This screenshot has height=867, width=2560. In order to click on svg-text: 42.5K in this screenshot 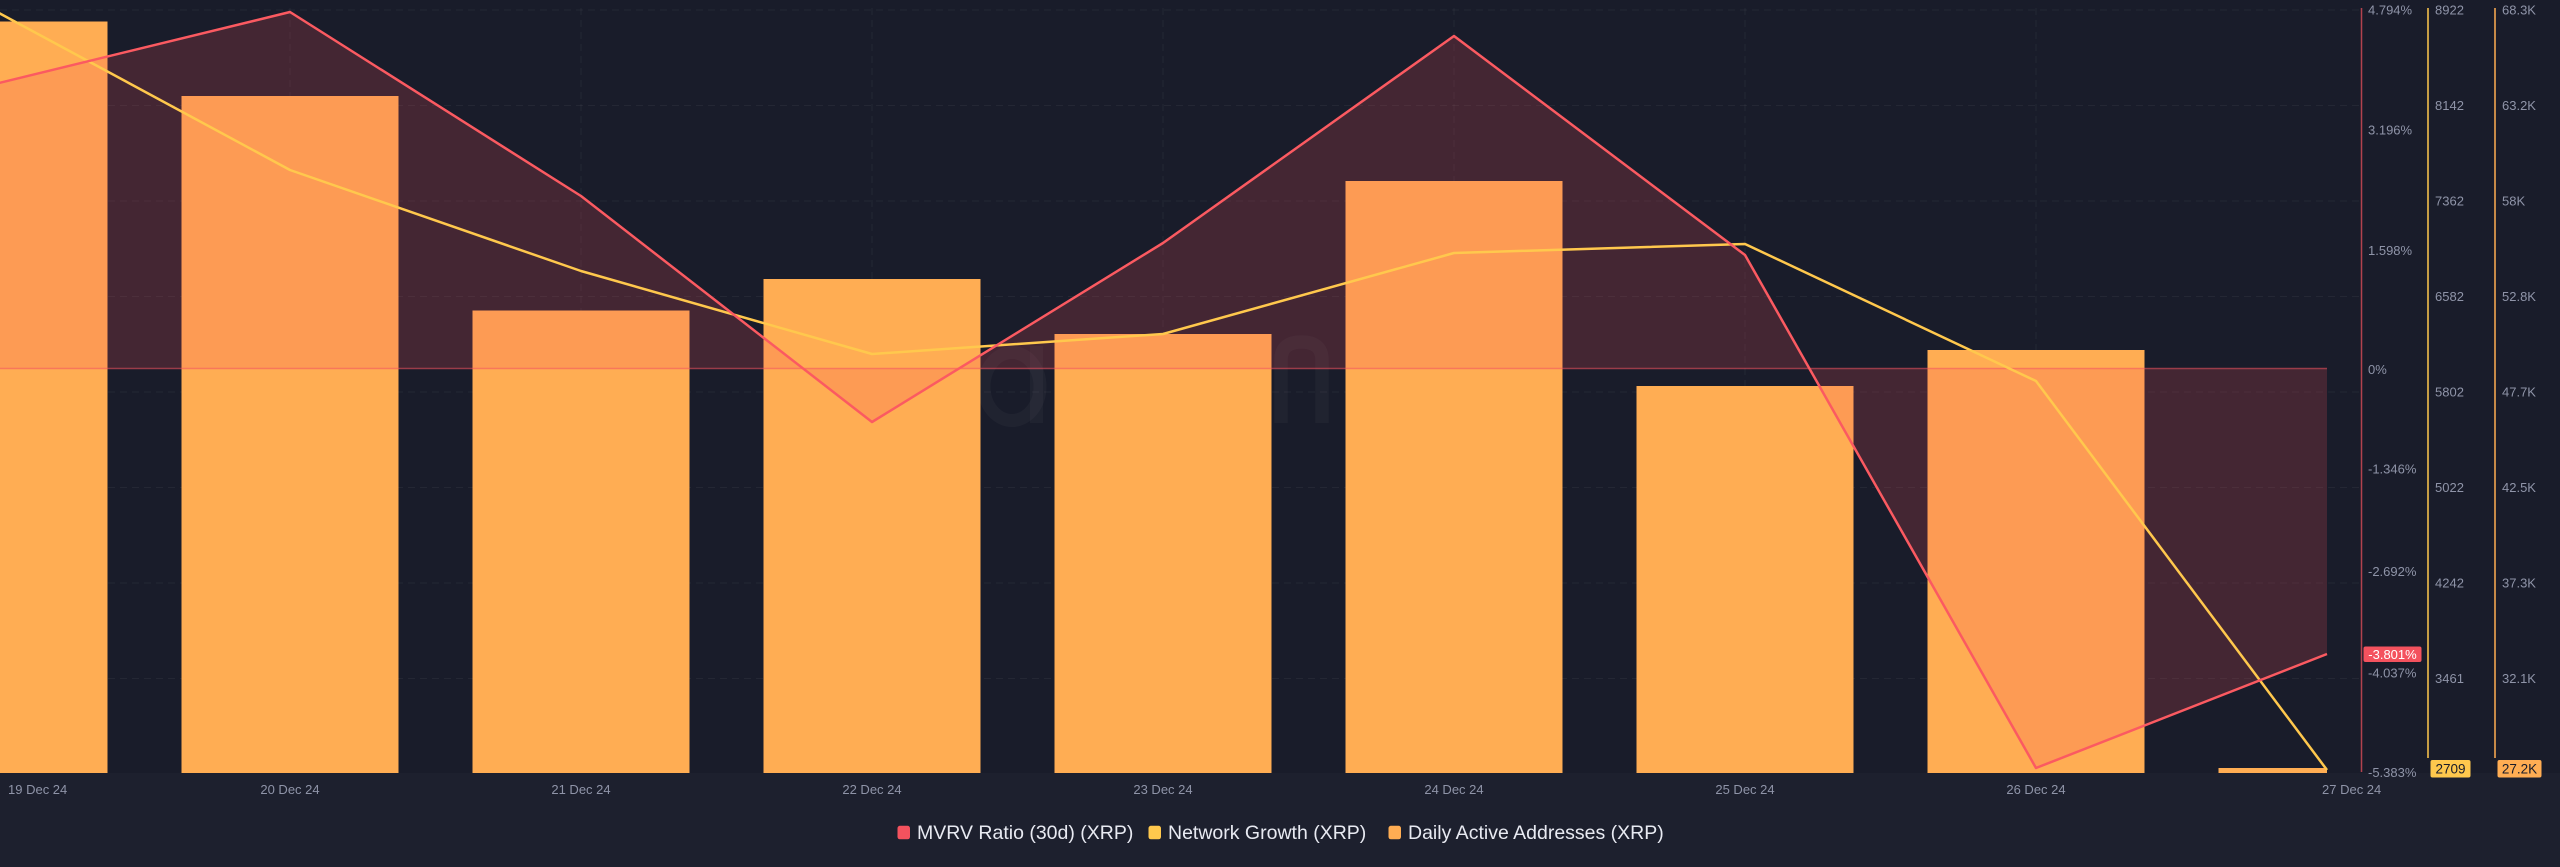, I will do `click(2519, 487)`.